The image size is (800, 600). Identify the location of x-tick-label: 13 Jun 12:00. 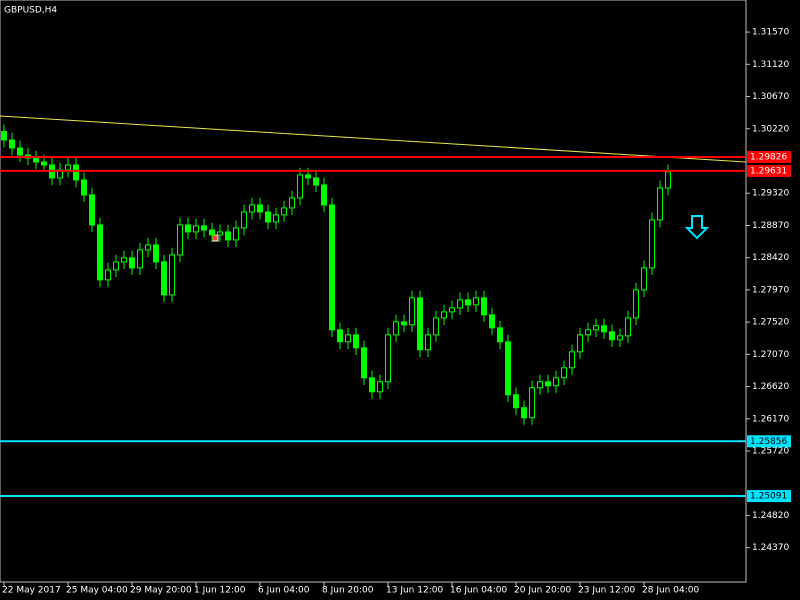
(414, 591).